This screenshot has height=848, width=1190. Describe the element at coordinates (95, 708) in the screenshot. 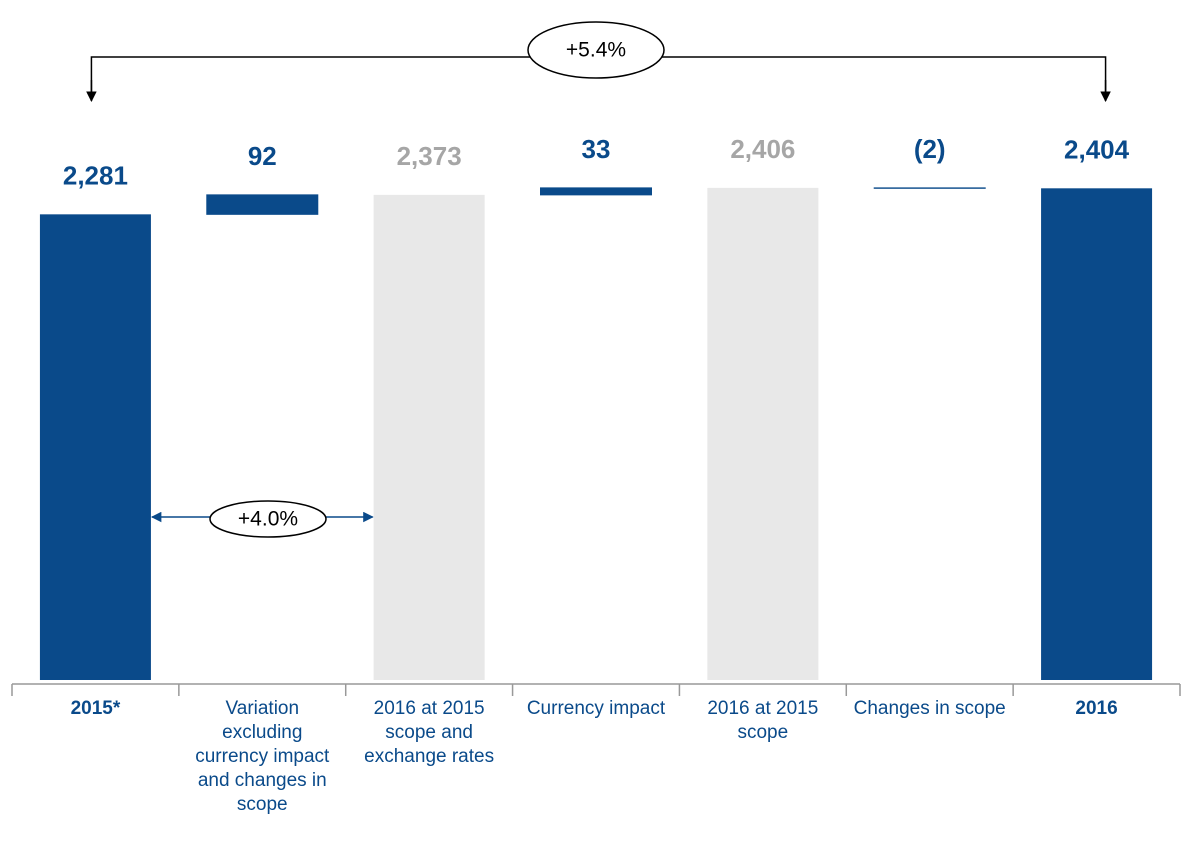

I see `x-tick-label: 2015*` at that location.